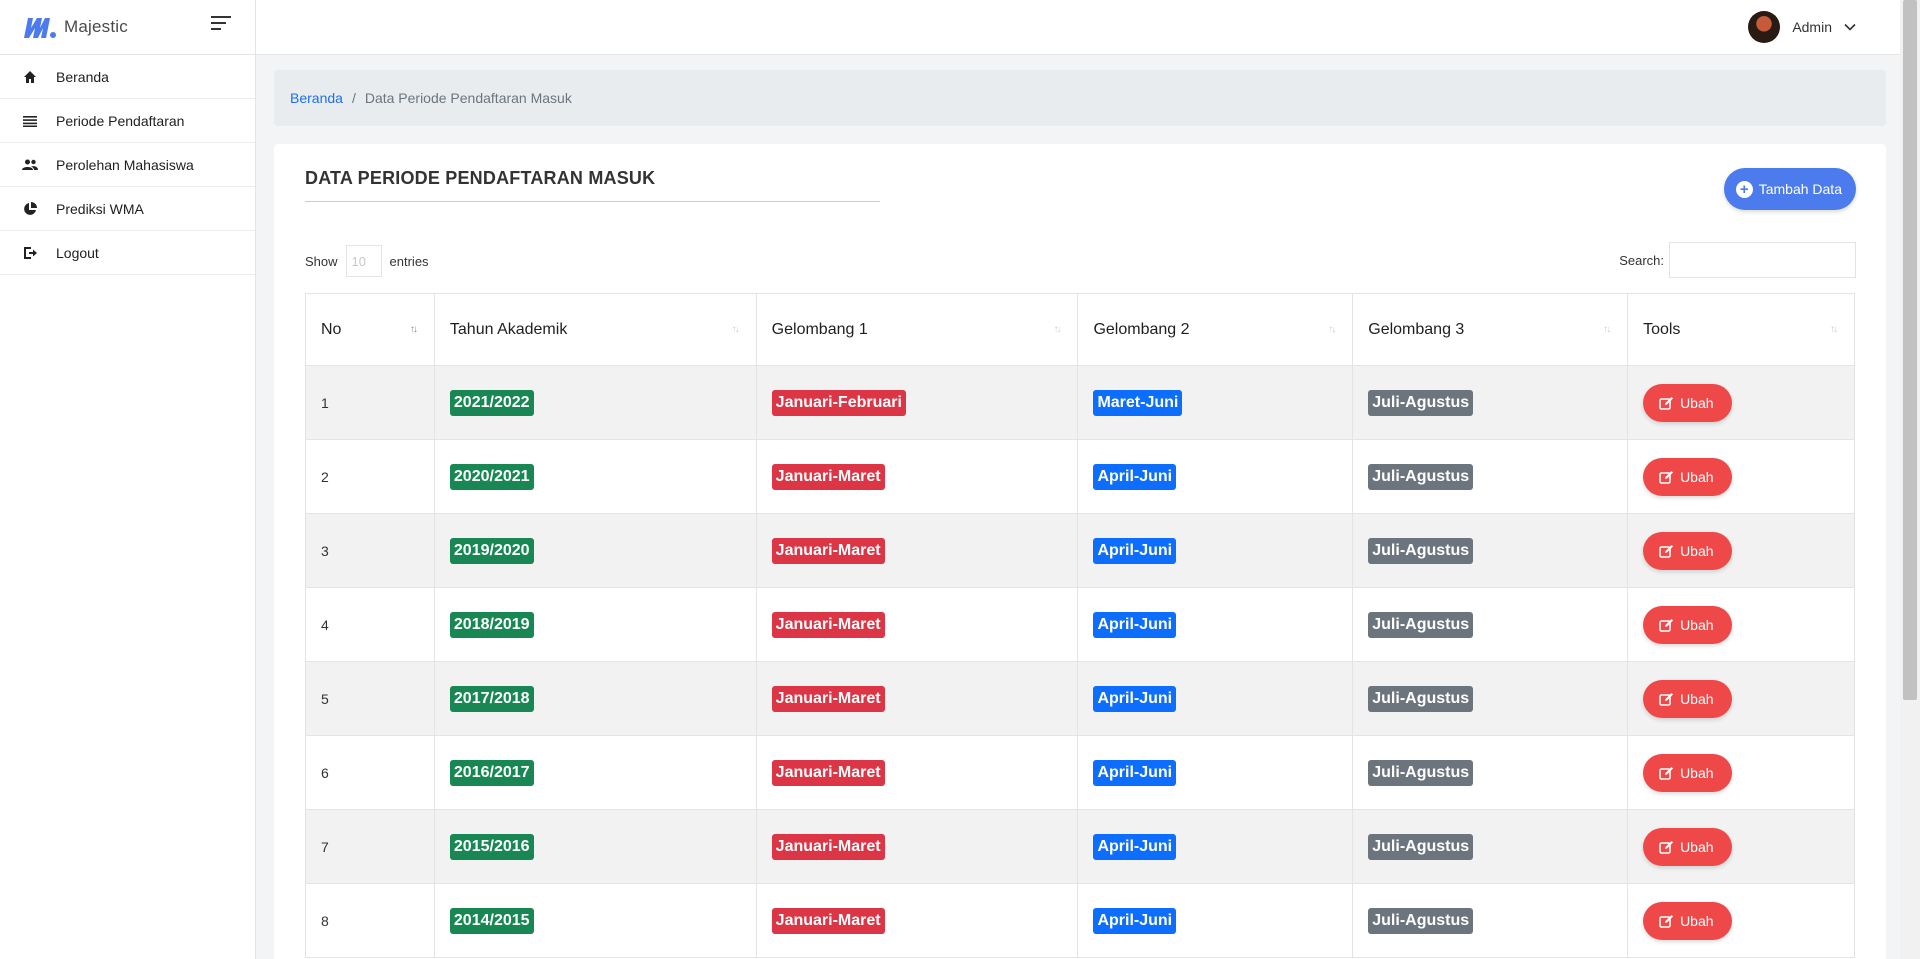 The image size is (1920, 959). What do you see at coordinates (1850, 27) in the screenshot?
I see `chevron-down-icon` at bounding box center [1850, 27].